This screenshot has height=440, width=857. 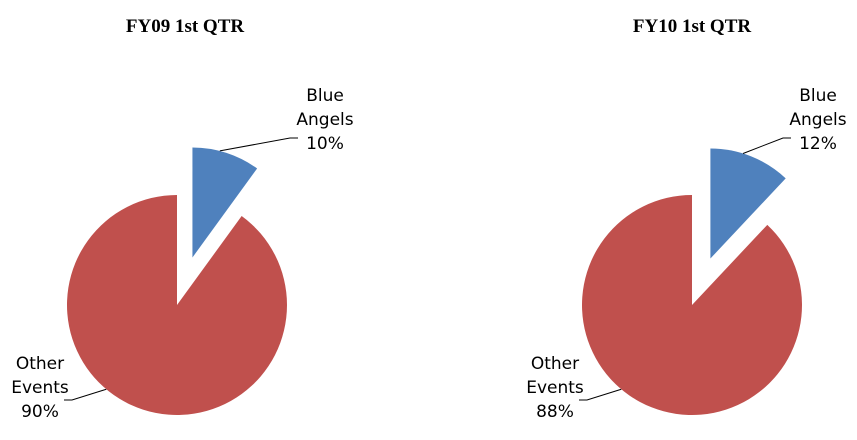 I want to click on chart-title: FY10 1st QTR, so click(x=692, y=26).